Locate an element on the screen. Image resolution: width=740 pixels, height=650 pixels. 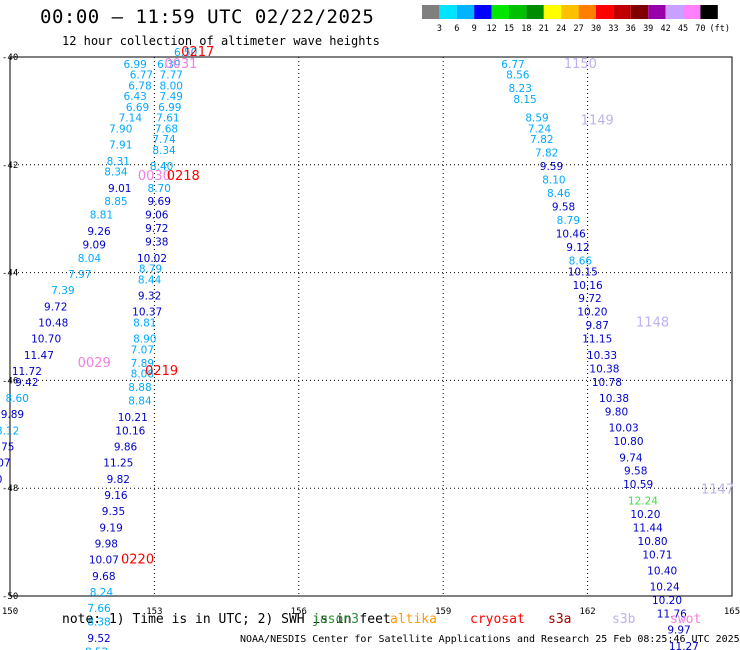
wave-height-point: 9.09 is located at coordinates (94, 245).